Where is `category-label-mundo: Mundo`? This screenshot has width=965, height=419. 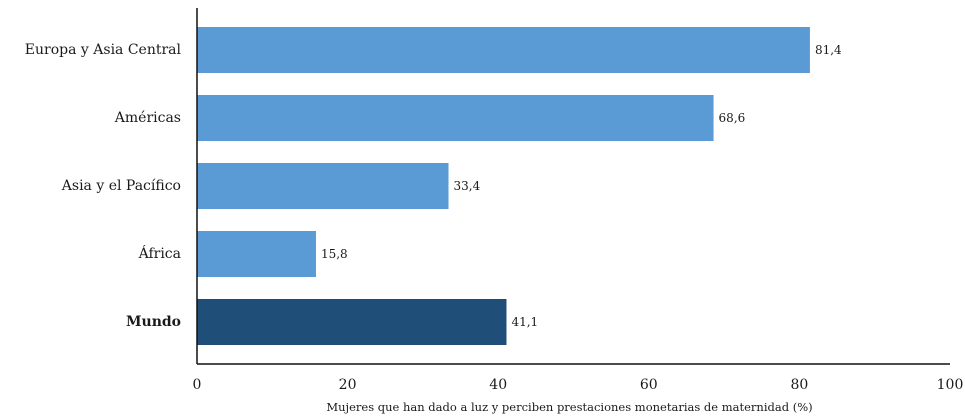 category-label-mundo: Mundo is located at coordinates (153, 322).